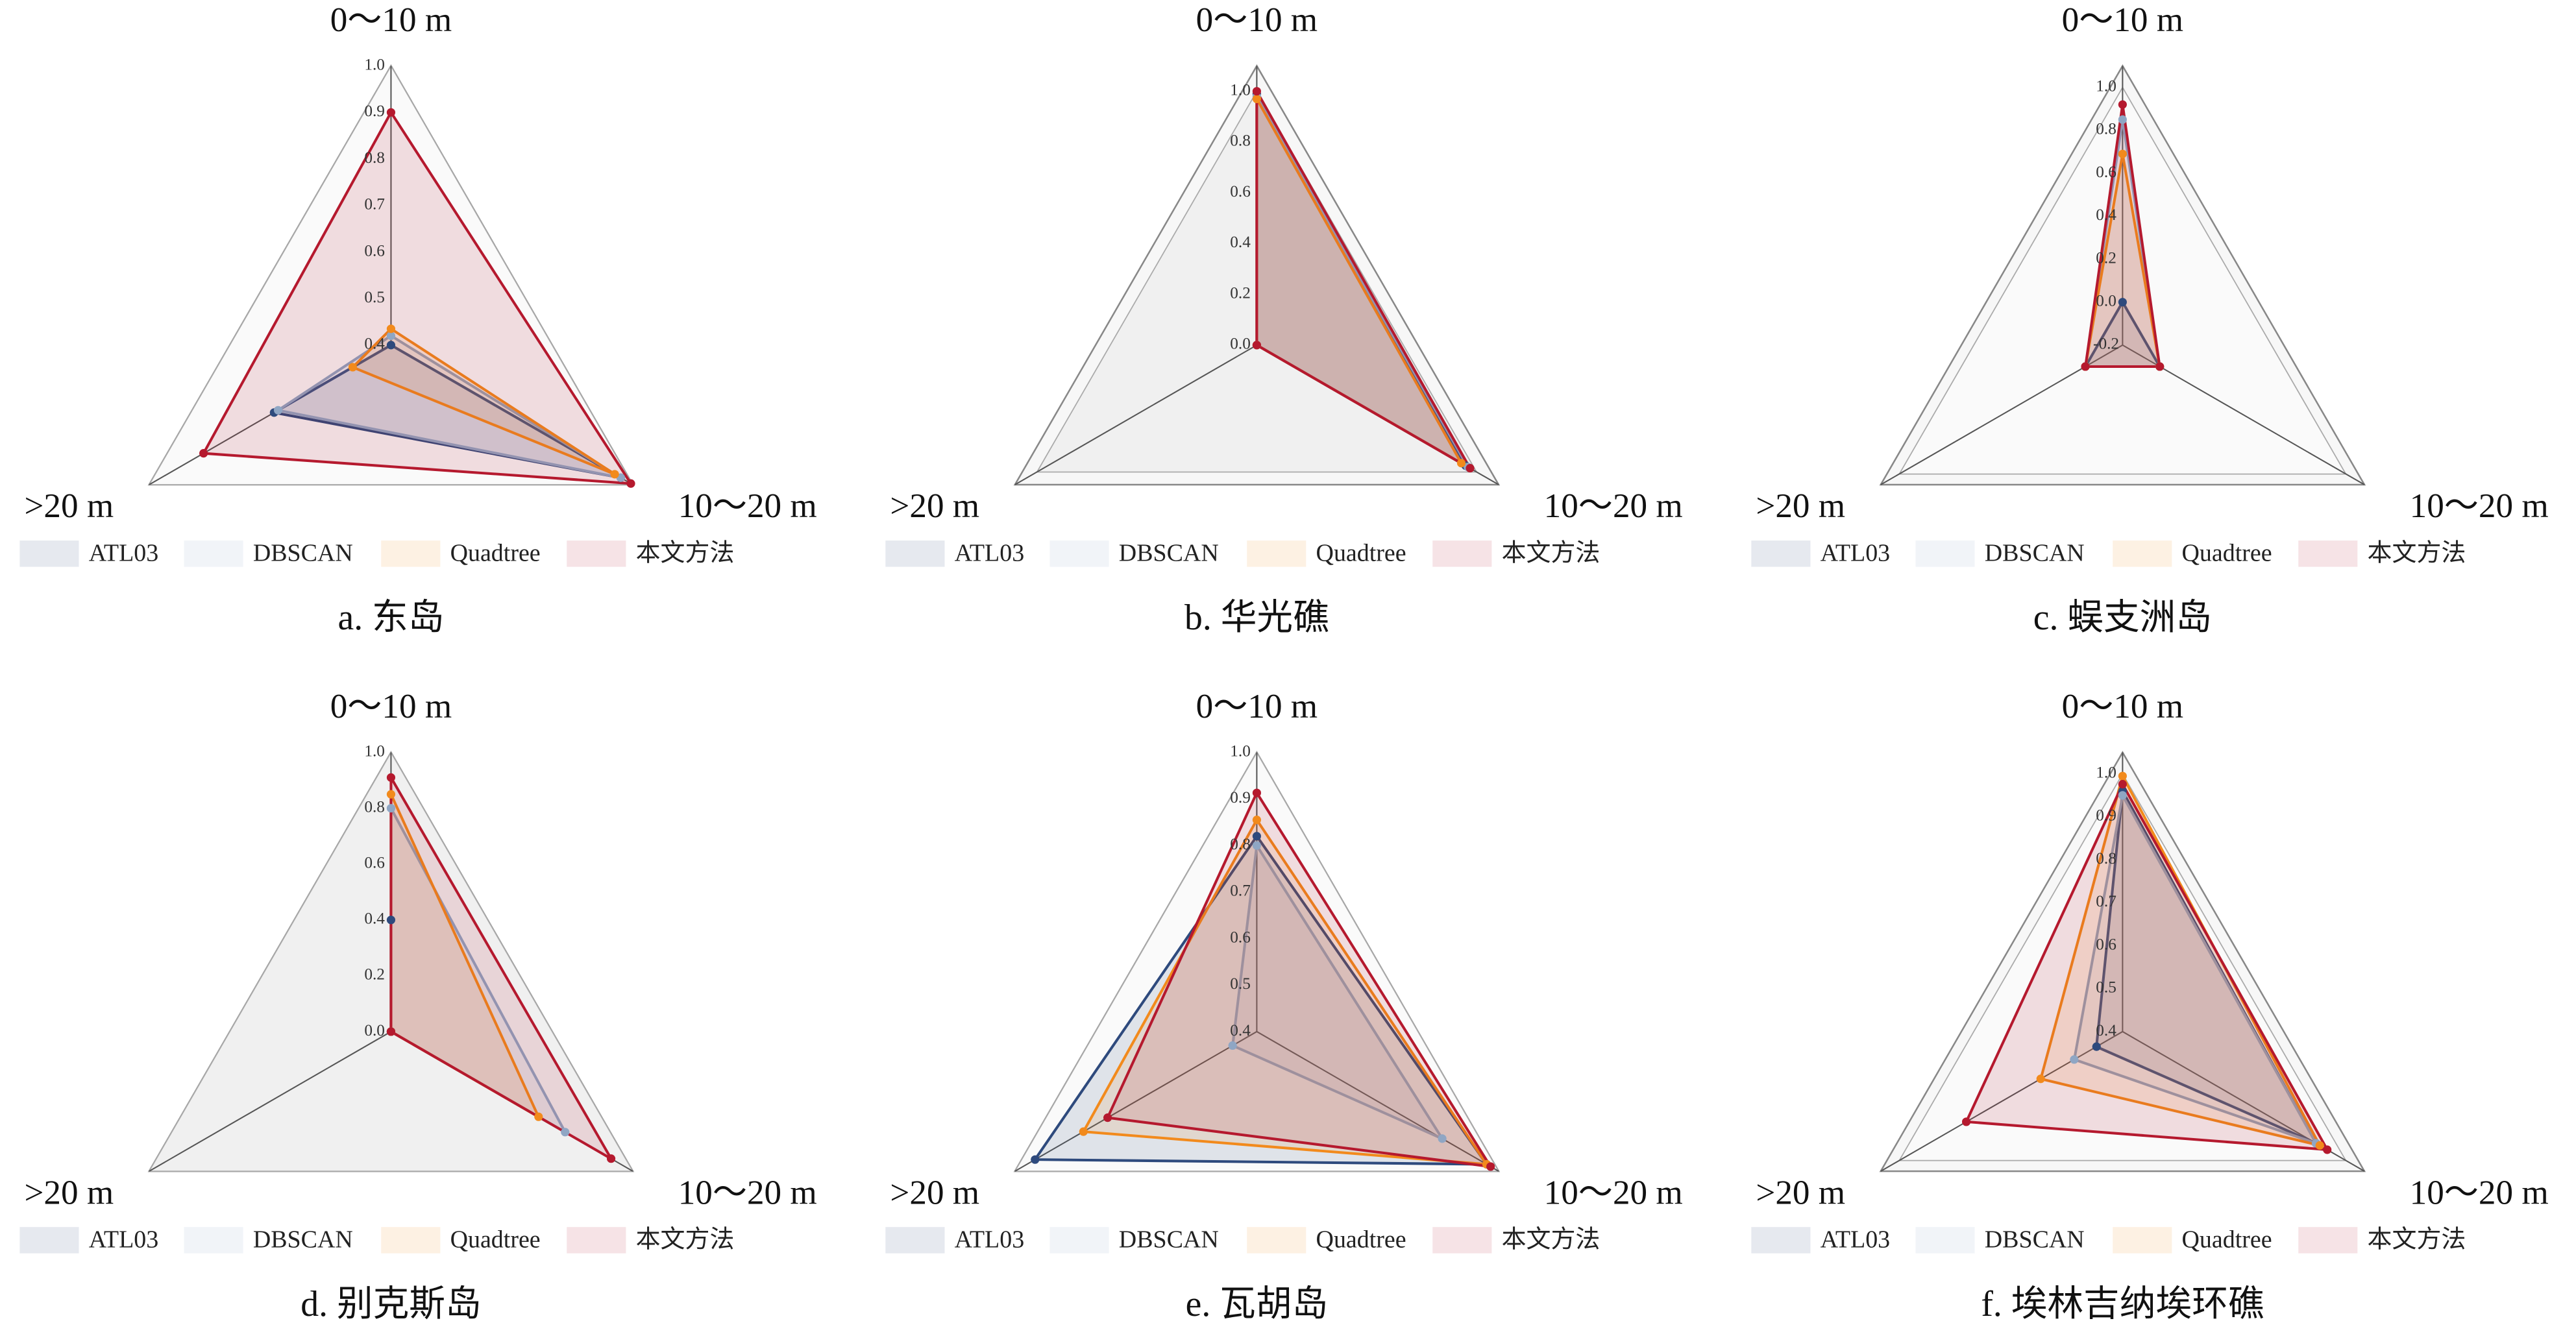 The image size is (2576, 1334). What do you see at coordinates (2106, 344) in the screenshot?
I see `r-tick-label: -0.2` at bounding box center [2106, 344].